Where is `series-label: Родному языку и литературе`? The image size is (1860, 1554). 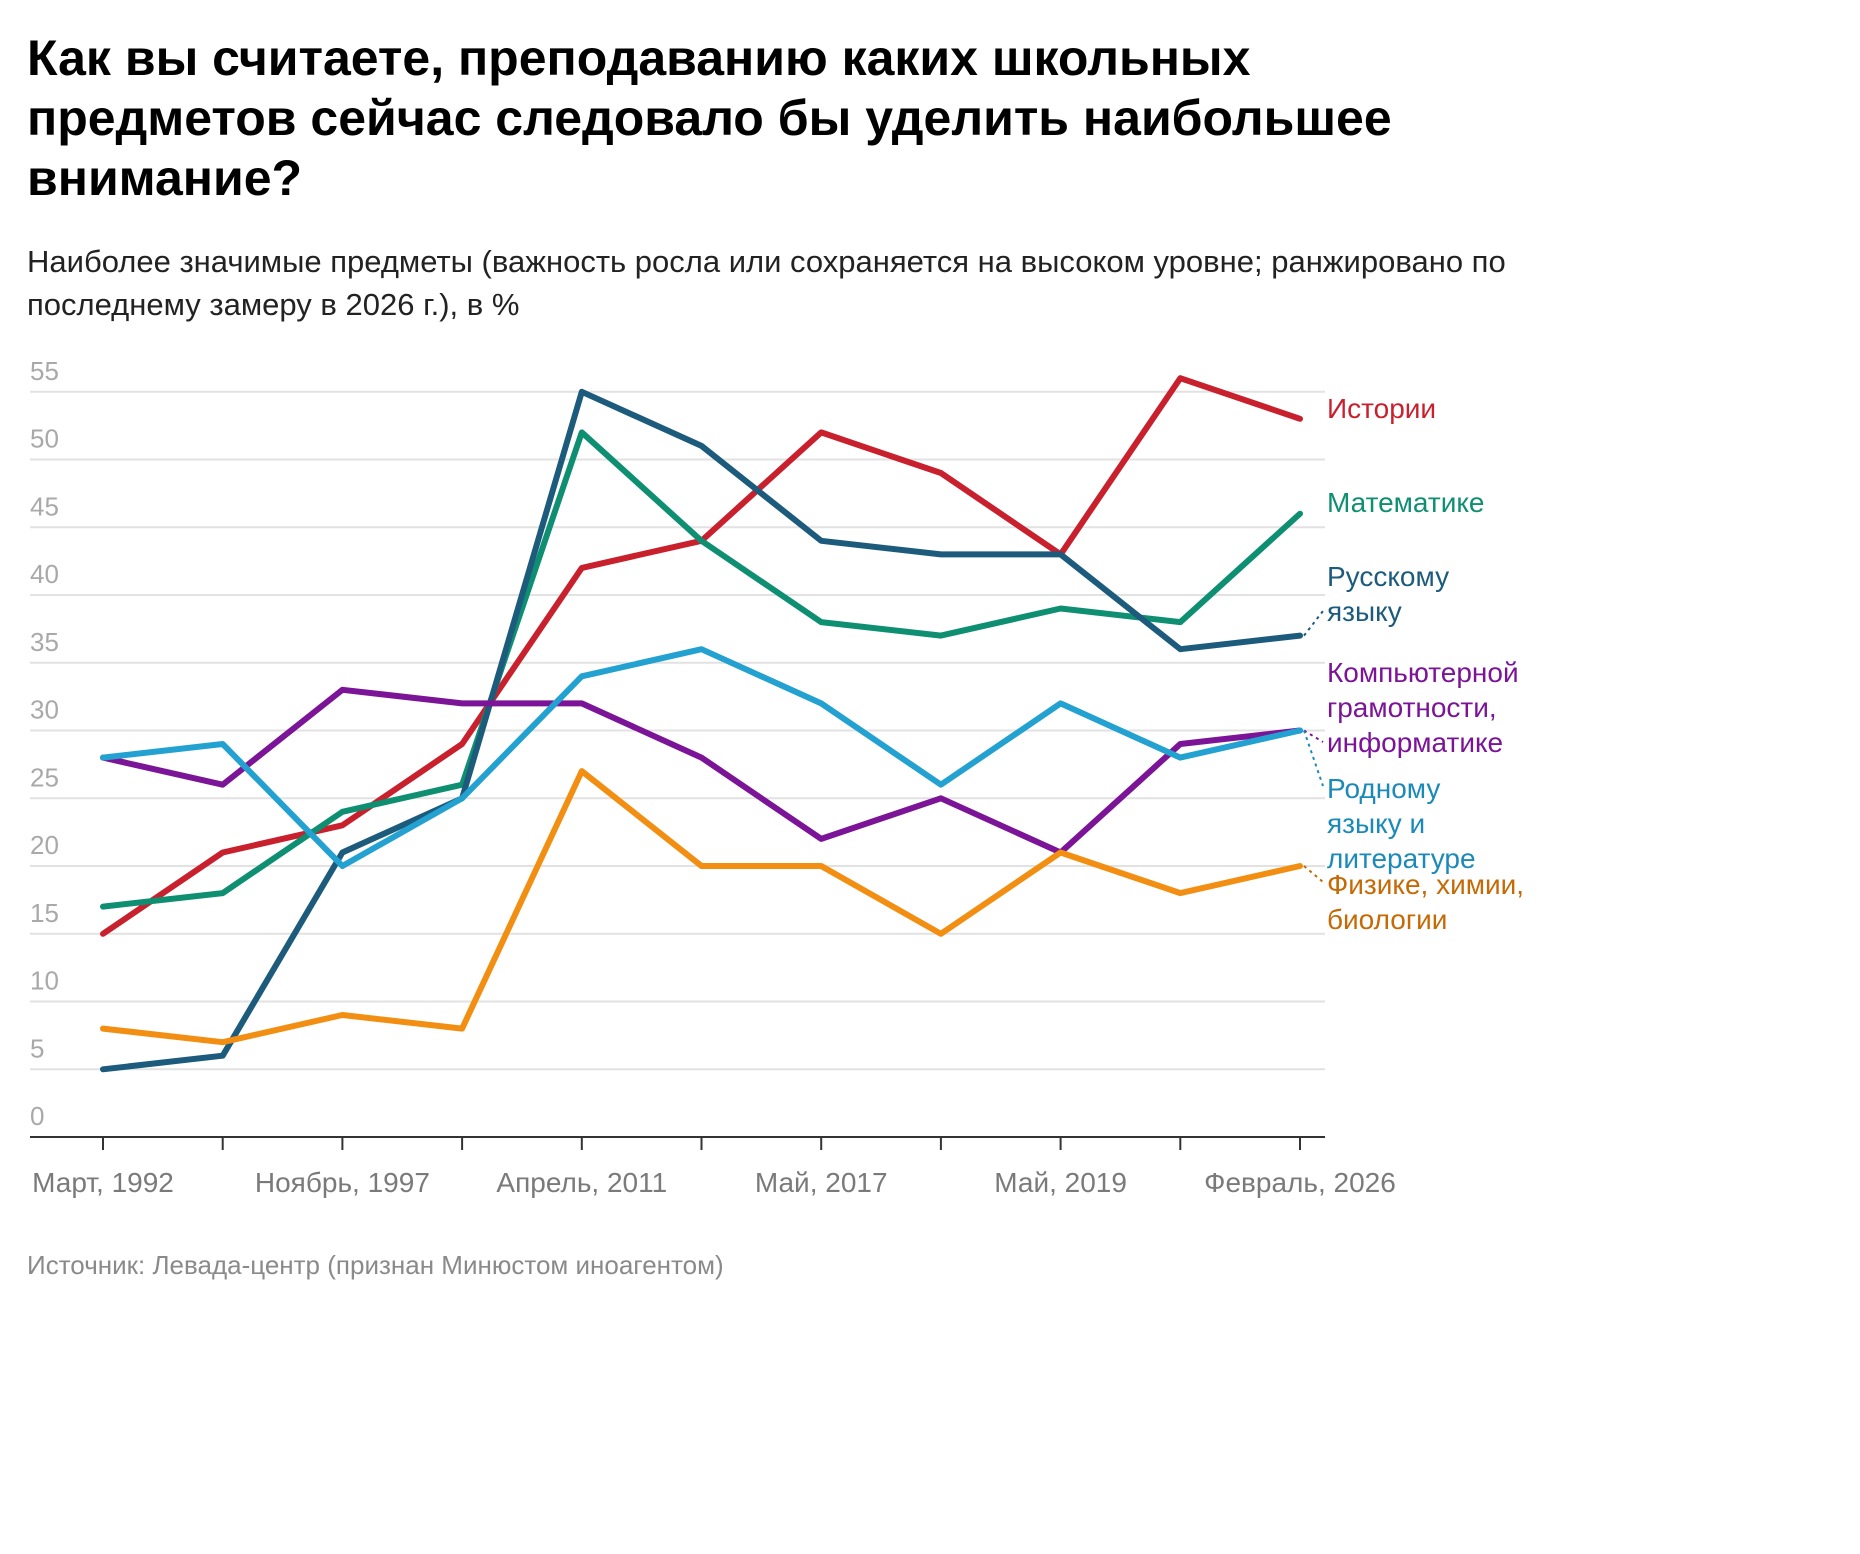 series-label: Родному языку и литературе is located at coordinates (1401, 823).